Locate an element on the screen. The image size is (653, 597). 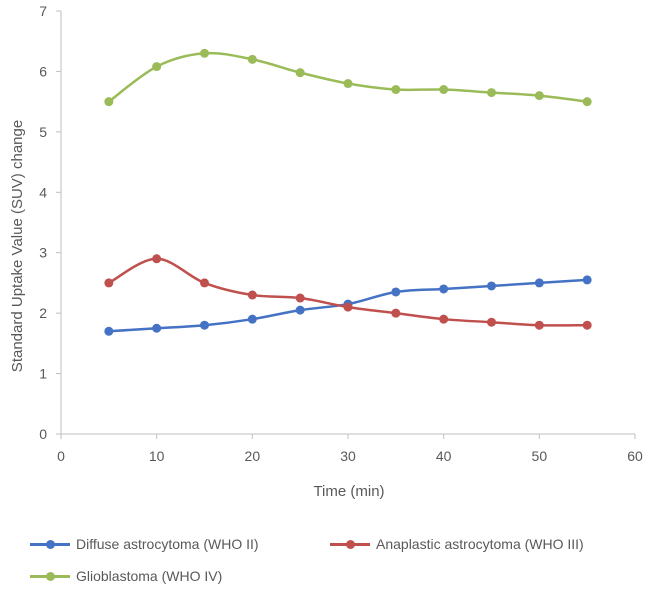
legend-item-anaplastic: Anaplastic astrocytoma (WHO III) is located at coordinates (457, 544).